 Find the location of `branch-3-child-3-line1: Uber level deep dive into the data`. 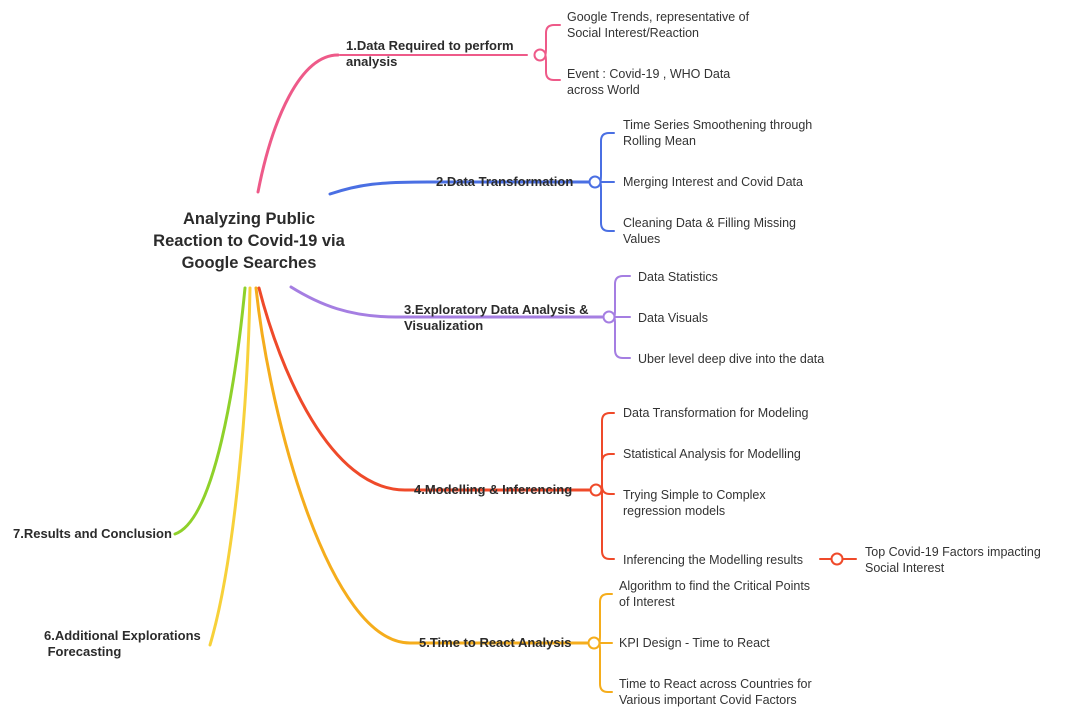

branch-3-child-3-line1: Uber level deep dive into the data is located at coordinates (731, 359).